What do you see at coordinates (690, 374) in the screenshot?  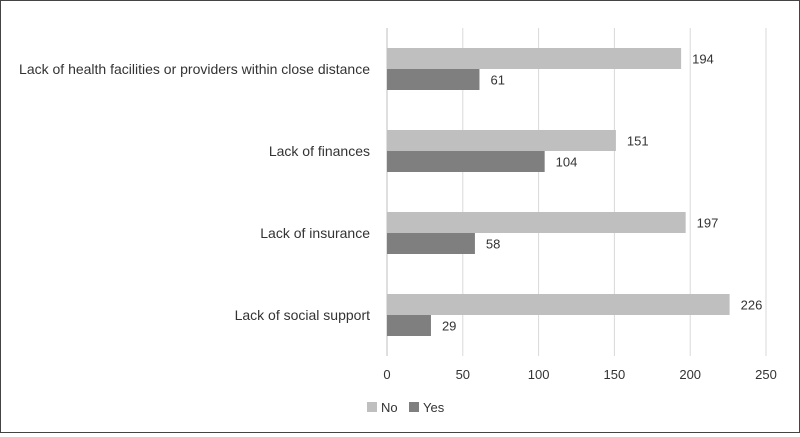 I see `x-tick-200: 200` at bounding box center [690, 374].